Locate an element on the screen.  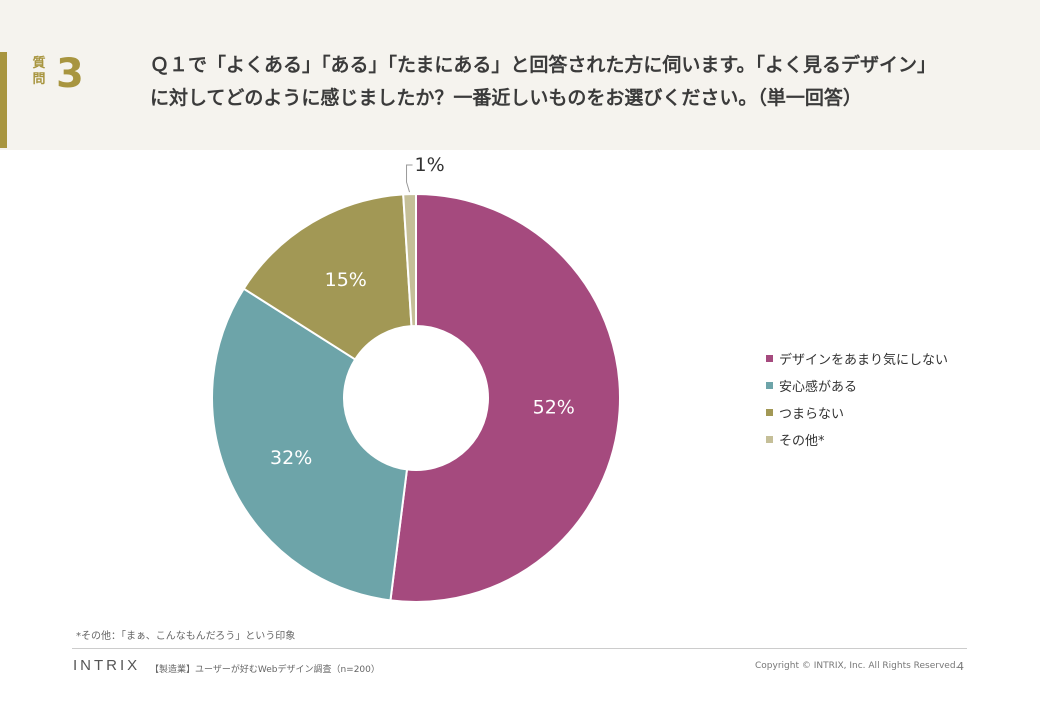
slice-label-1: 52% is located at coordinates (554, 408).